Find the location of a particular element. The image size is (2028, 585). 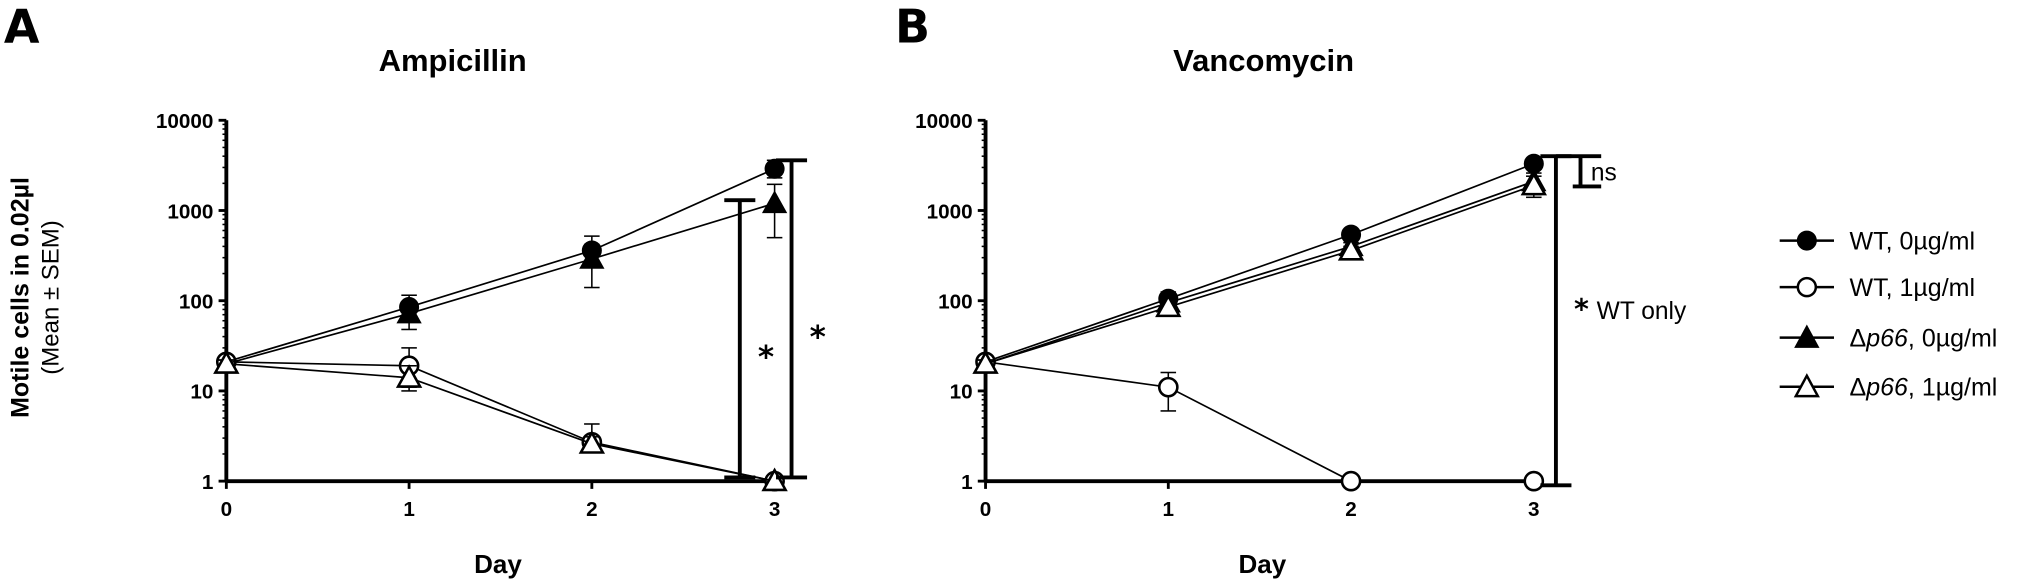

significance-label: ns is located at coordinates (1604, 172).